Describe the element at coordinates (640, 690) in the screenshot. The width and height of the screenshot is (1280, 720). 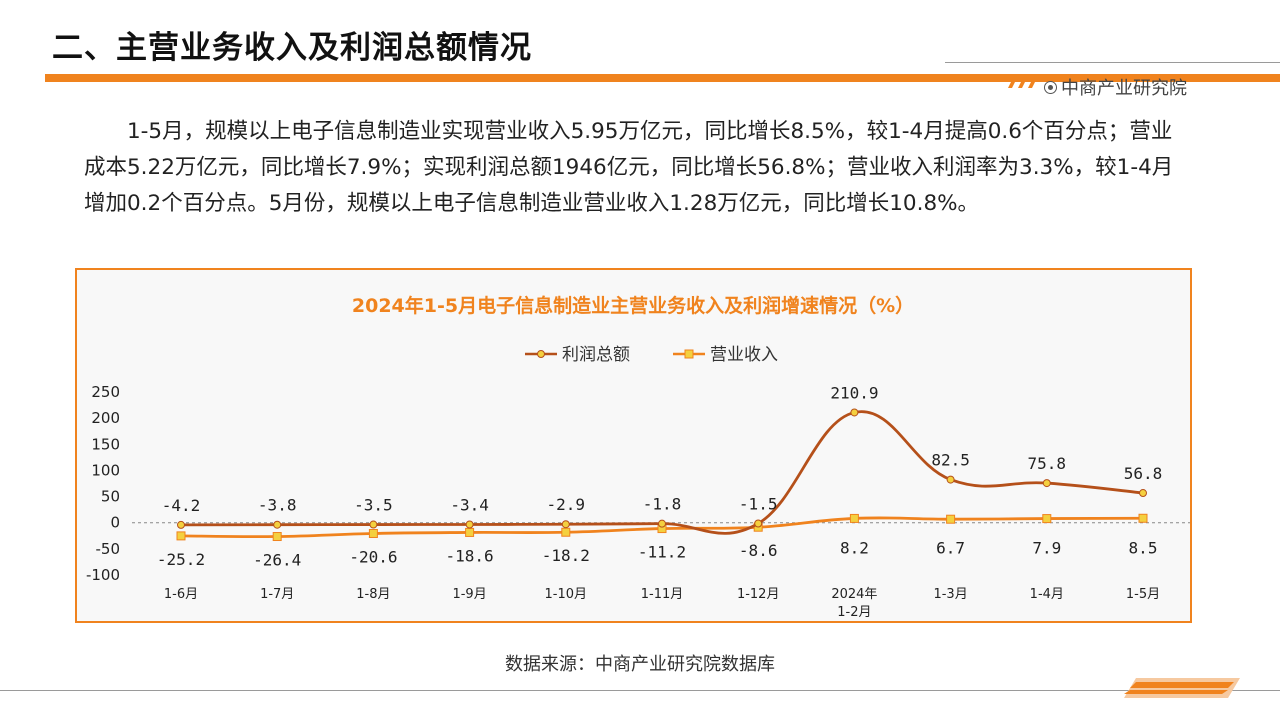
I see `footer-divider` at that location.